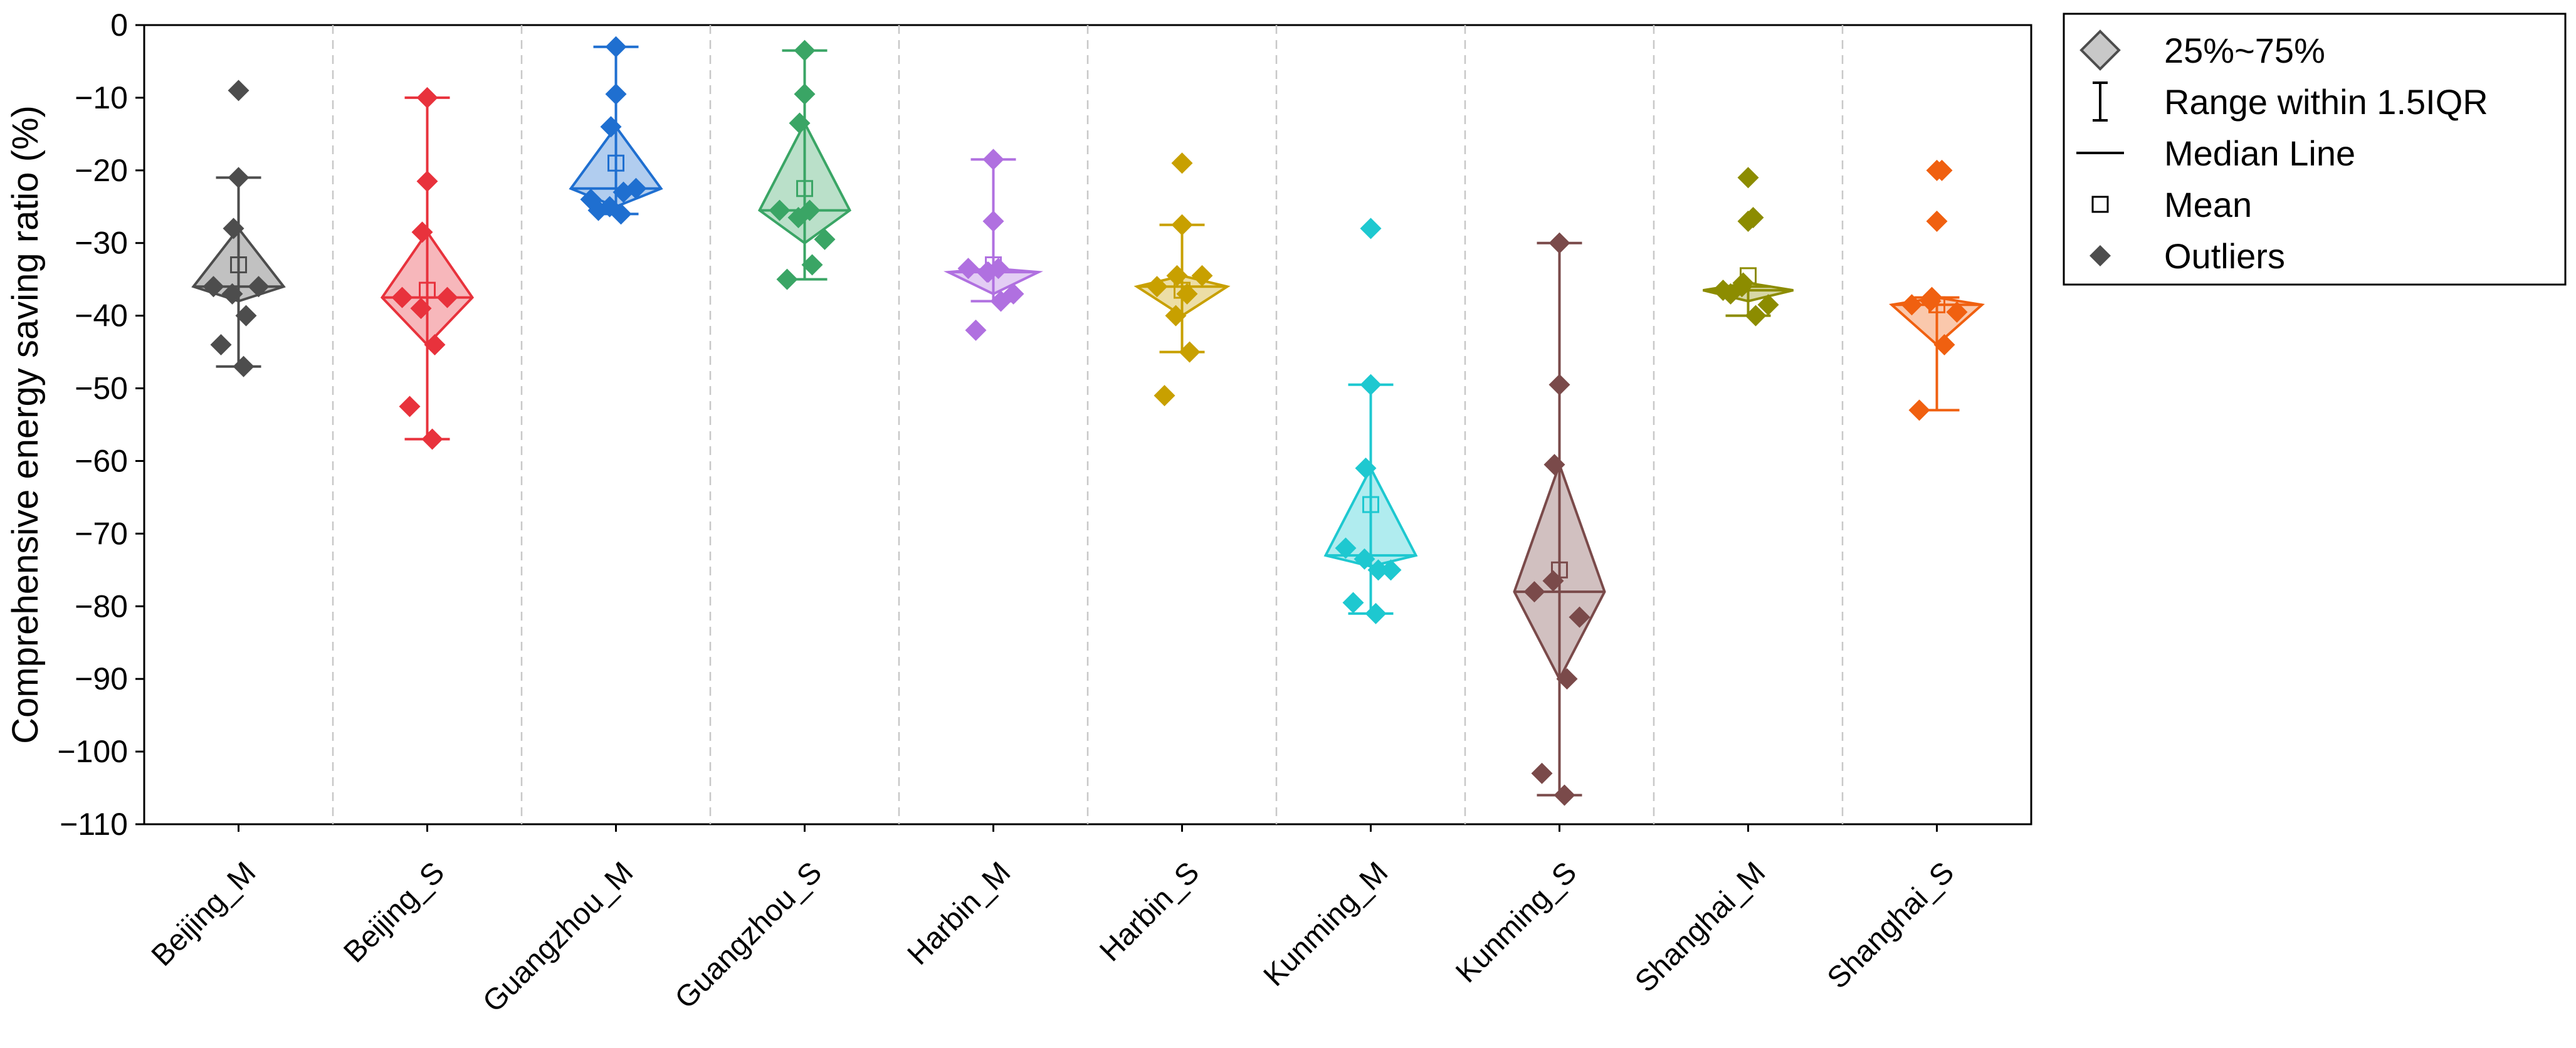 The image size is (2576, 1048). What do you see at coordinates (2259, 154) in the screenshot?
I see `legend-label: Median Line` at bounding box center [2259, 154].